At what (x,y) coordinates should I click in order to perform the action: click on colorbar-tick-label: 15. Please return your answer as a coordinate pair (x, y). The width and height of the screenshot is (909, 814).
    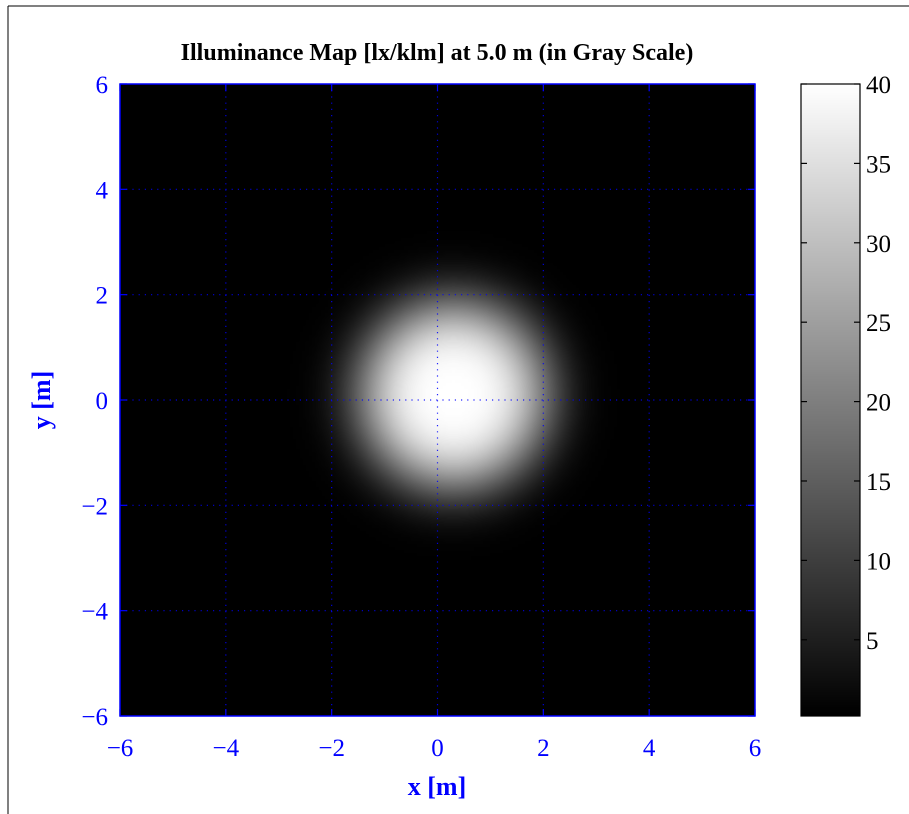
    Looking at the image, I should click on (878, 482).